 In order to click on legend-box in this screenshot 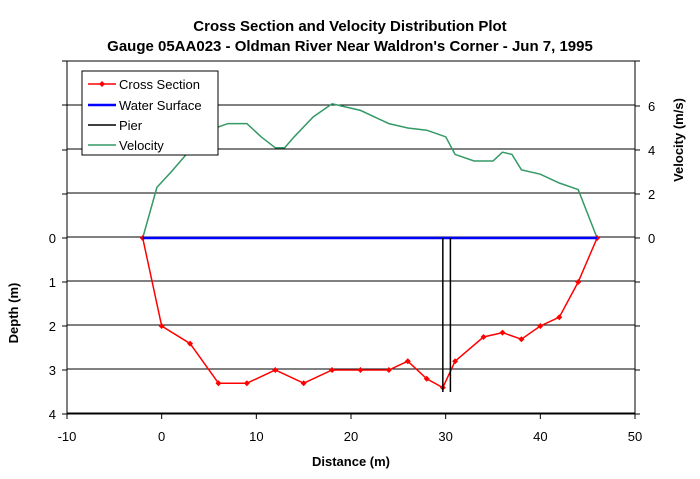, I will do `click(150, 113)`.